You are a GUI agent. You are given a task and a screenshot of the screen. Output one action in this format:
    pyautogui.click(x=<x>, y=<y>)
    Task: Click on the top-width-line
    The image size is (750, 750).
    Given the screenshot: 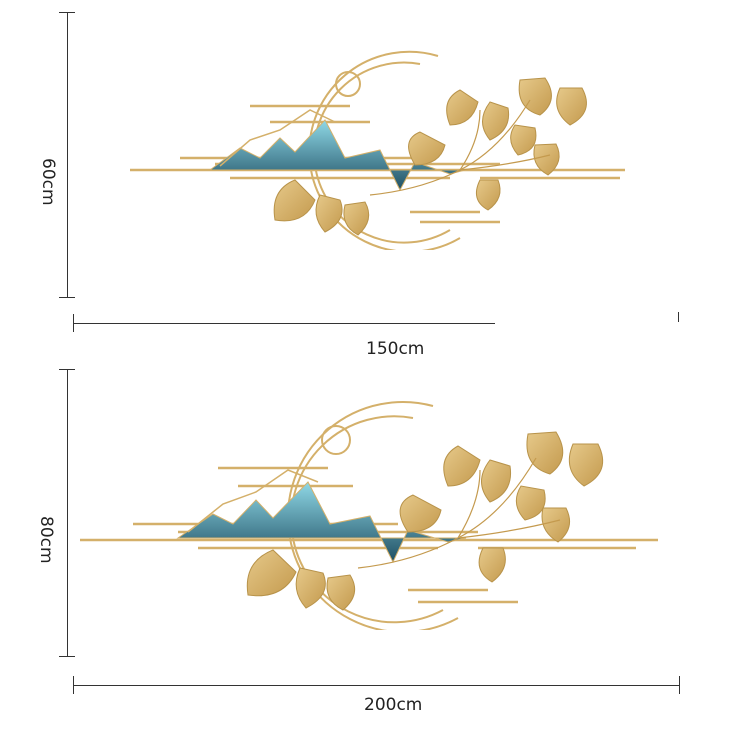 What is the action you would take?
    pyautogui.click(x=284, y=323)
    